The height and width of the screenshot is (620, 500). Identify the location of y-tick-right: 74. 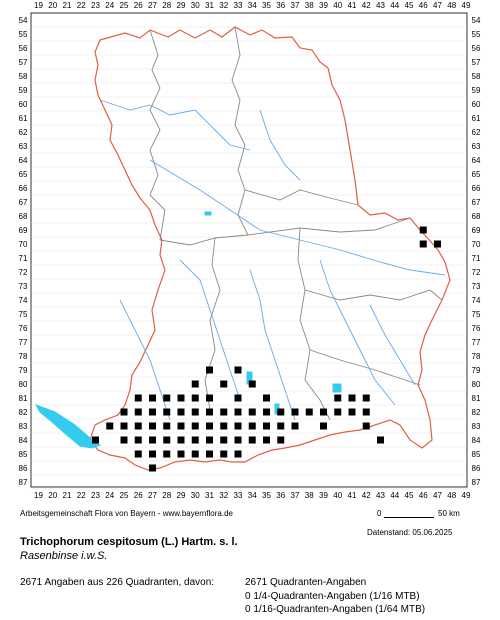
(476, 300).